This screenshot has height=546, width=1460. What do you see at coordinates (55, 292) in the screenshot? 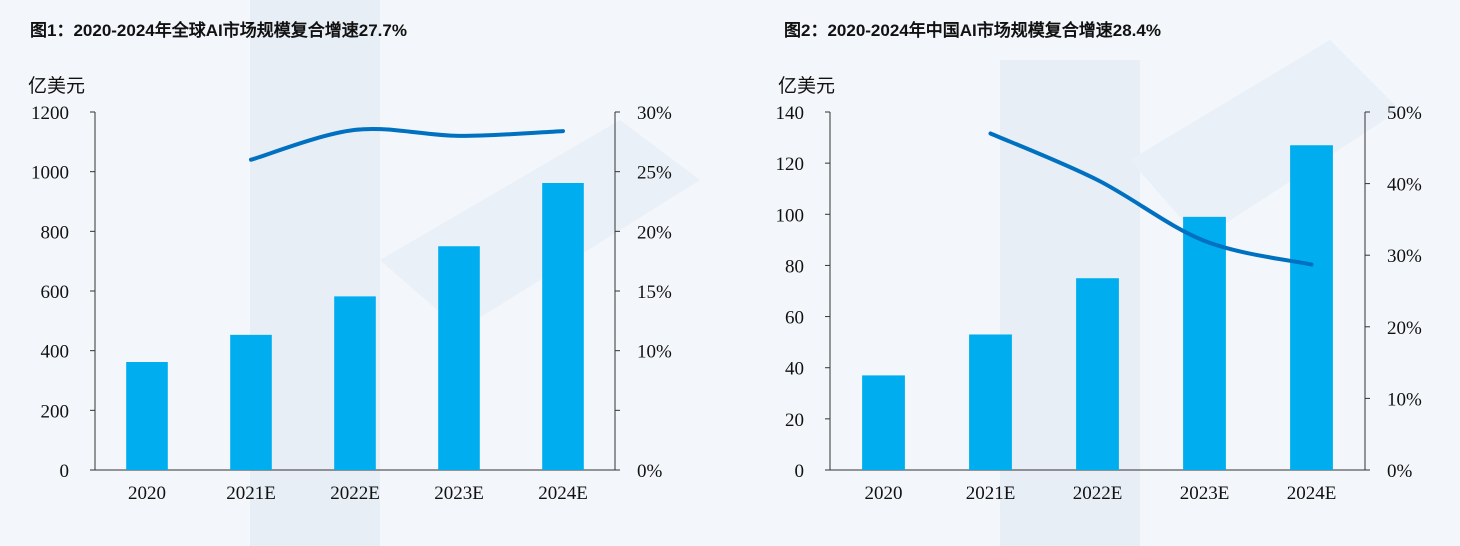
I see `left-tick-label: 600` at bounding box center [55, 292].